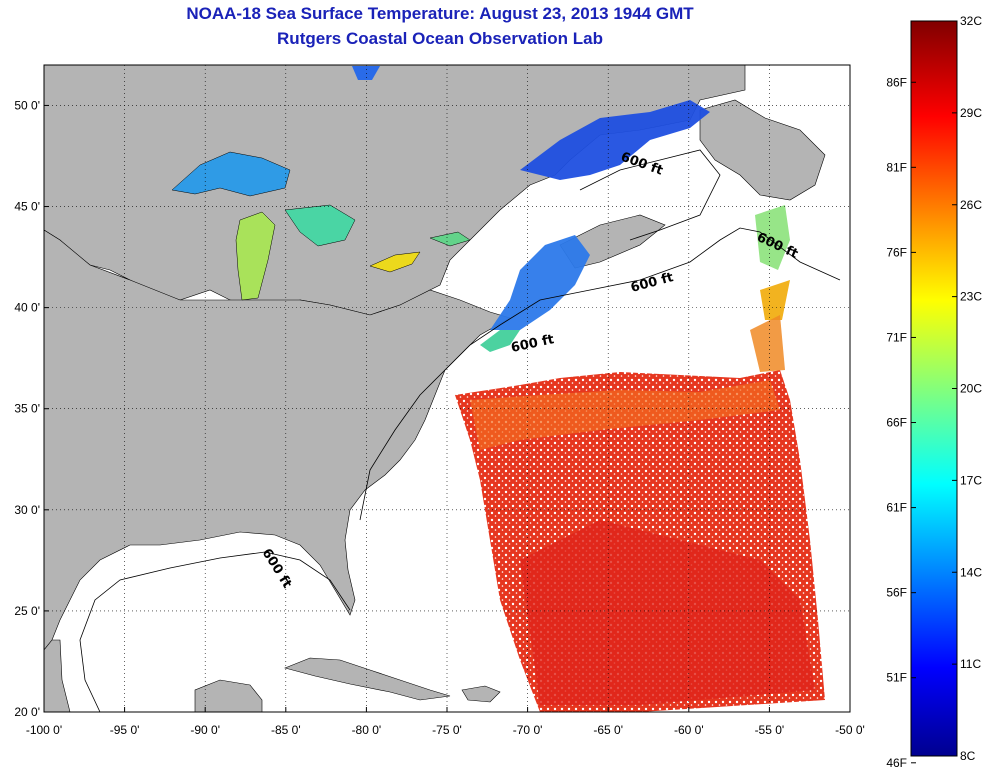  I want to click on hudson-bay-sliver, so click(366, 73).